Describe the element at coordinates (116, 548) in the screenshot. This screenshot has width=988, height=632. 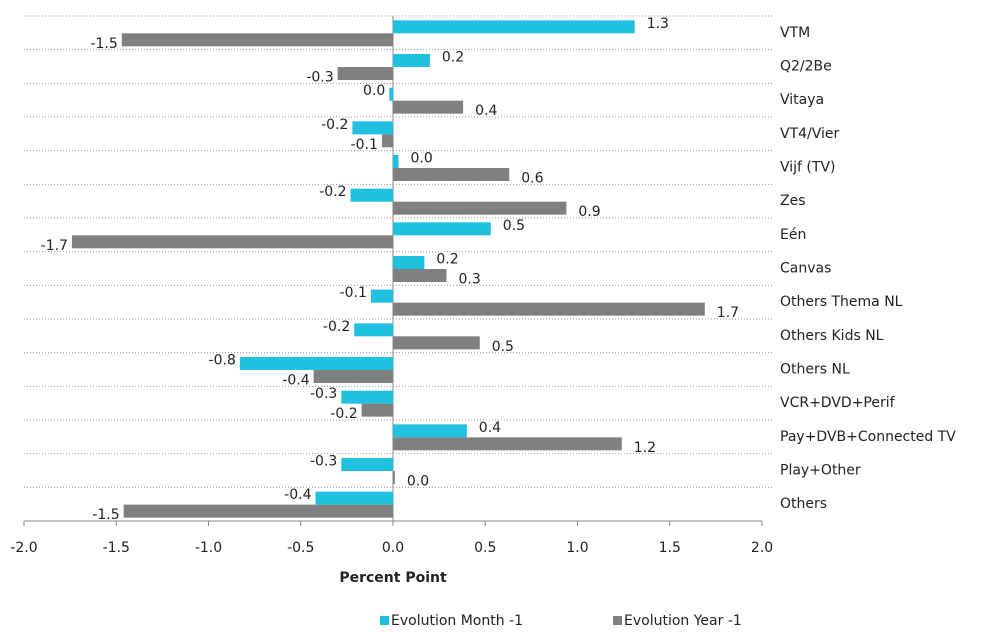
I see `x-tick-label: -1.5` at that location.